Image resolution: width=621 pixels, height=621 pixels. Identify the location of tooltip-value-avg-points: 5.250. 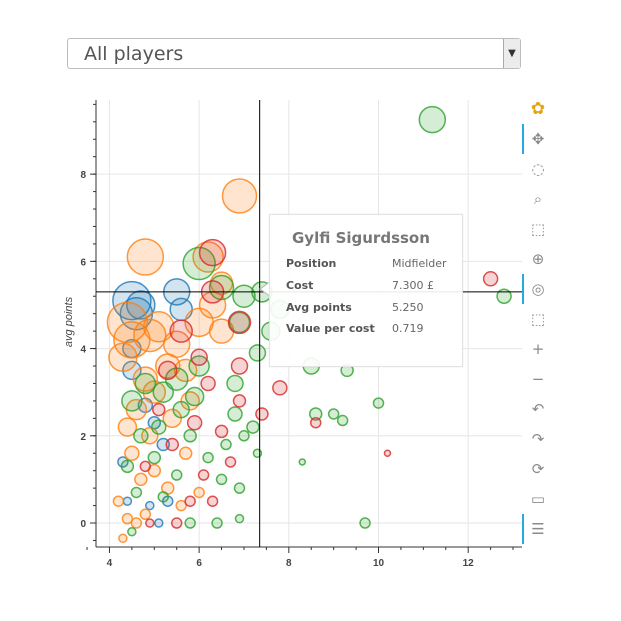
(408, 307).